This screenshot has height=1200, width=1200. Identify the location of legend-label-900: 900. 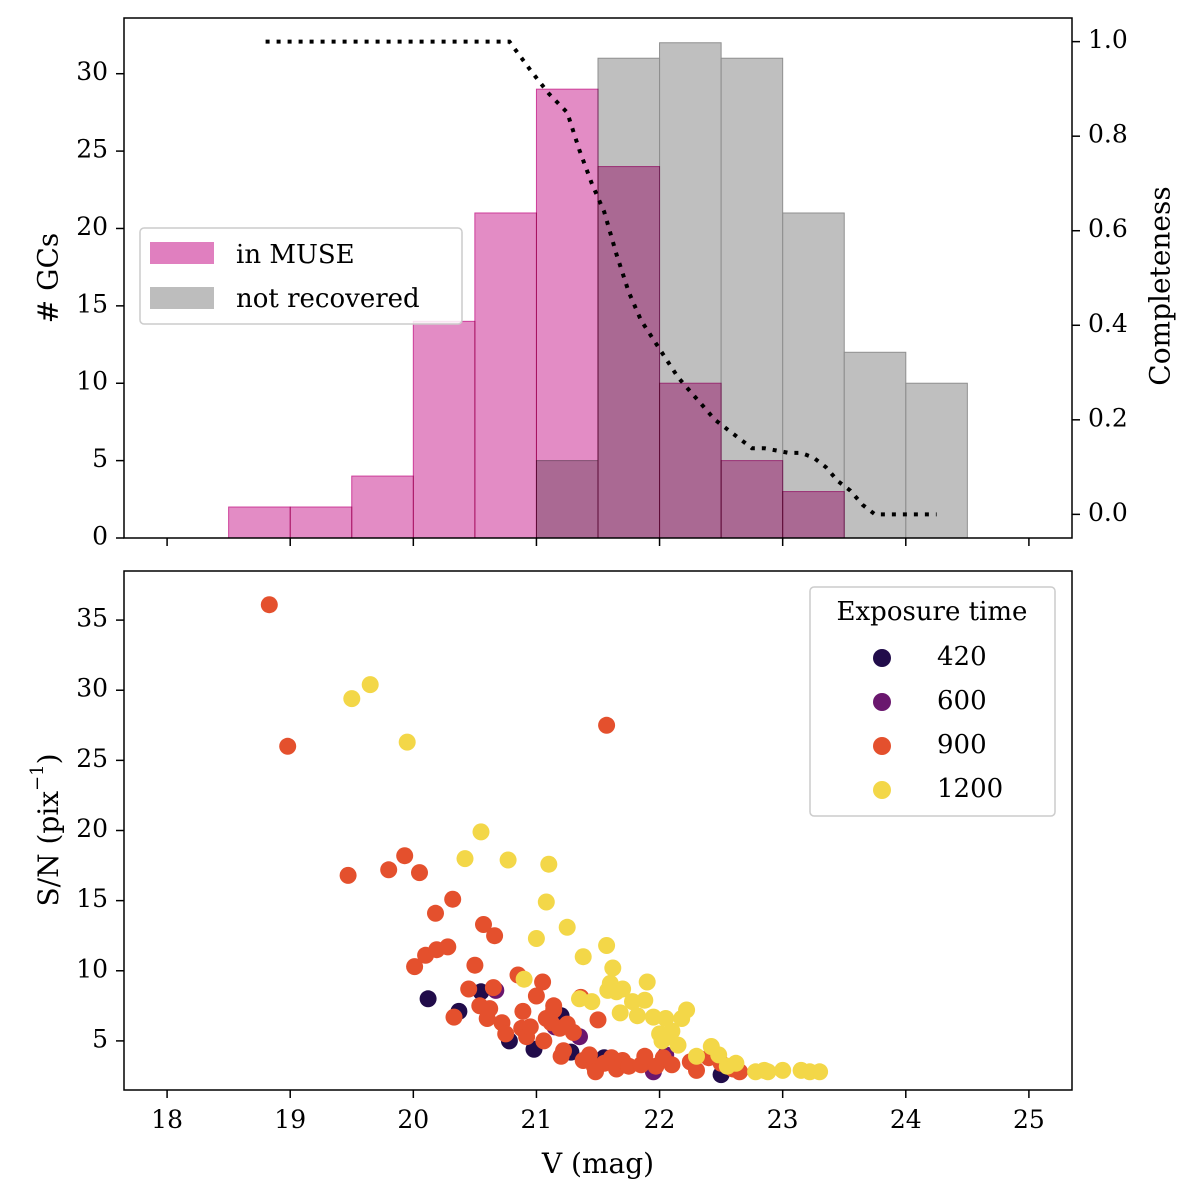
(962, 745).